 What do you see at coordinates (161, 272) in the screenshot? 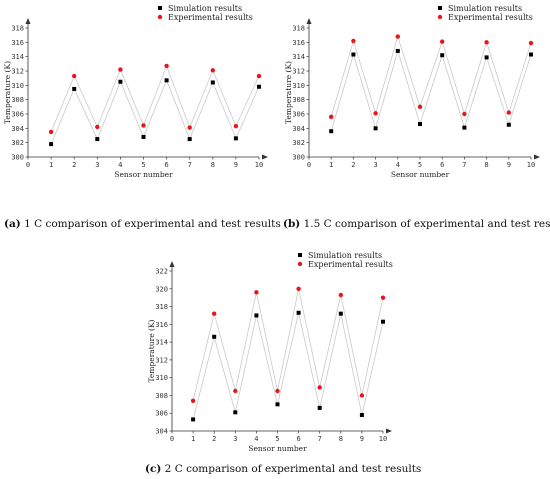
I see `y-tick-label: 322` at bounding box center [161, 272].